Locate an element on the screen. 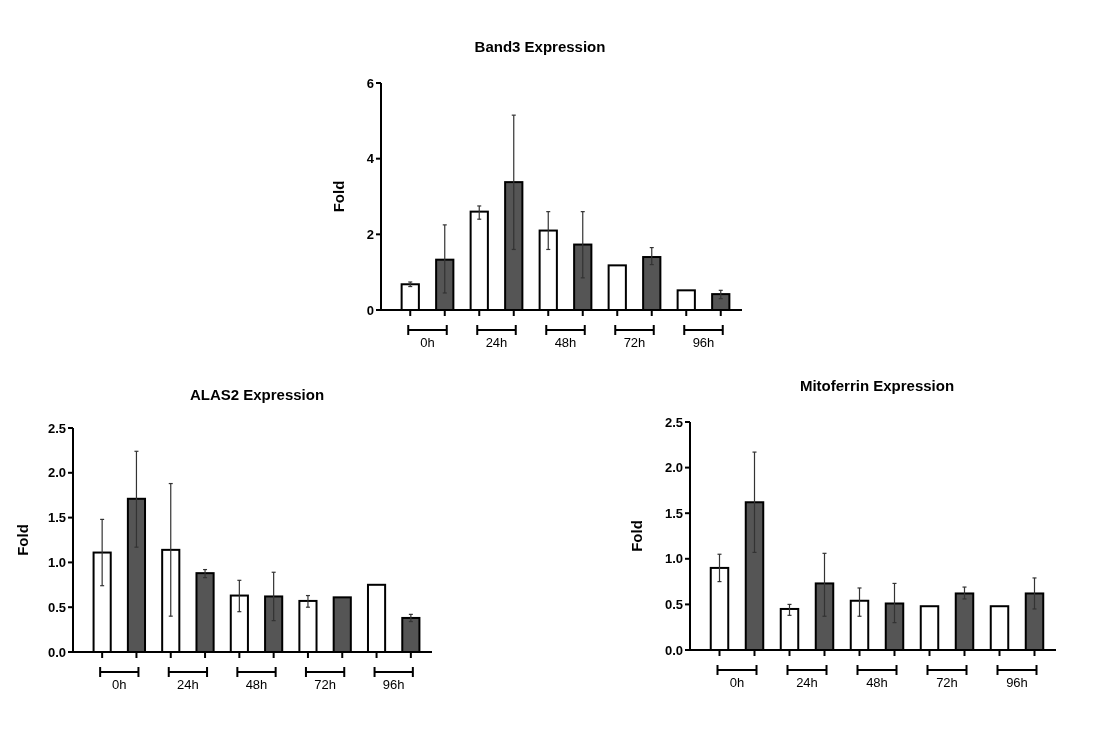 This screenshot has width=1101, height=745. y-tick-label: 4 is located at coordinates (370, 159).